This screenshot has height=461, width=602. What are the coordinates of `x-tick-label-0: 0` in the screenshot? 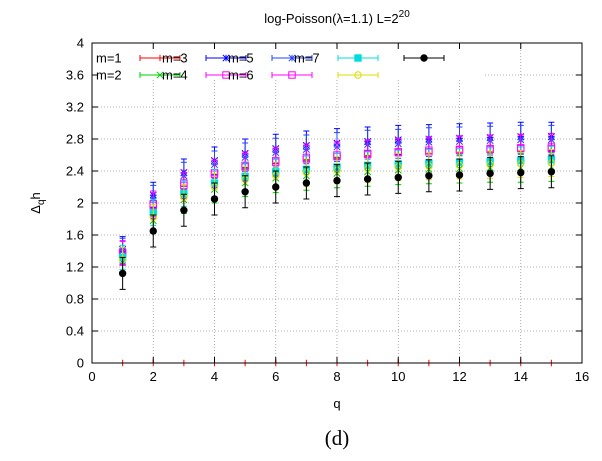 It's located at (91, 376).